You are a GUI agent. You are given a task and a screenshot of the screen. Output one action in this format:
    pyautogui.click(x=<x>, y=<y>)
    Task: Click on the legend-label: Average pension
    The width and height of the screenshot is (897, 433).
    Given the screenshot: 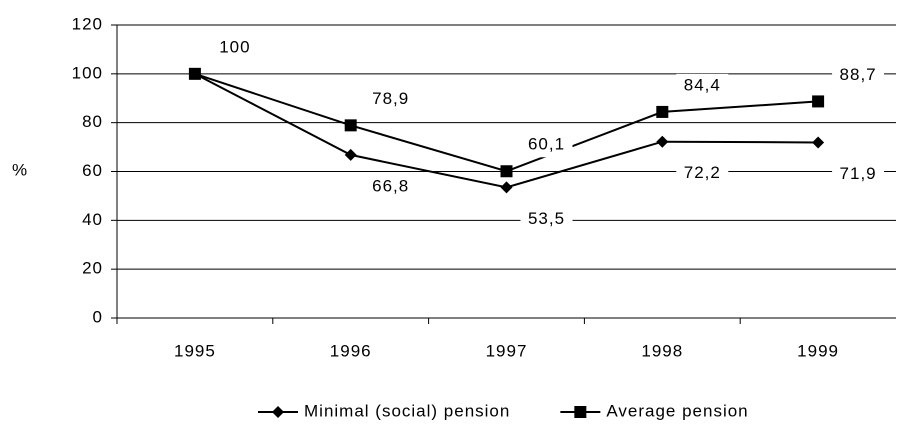 What is the action you would take?
    pyautogui.click(x=677, y=410)
    